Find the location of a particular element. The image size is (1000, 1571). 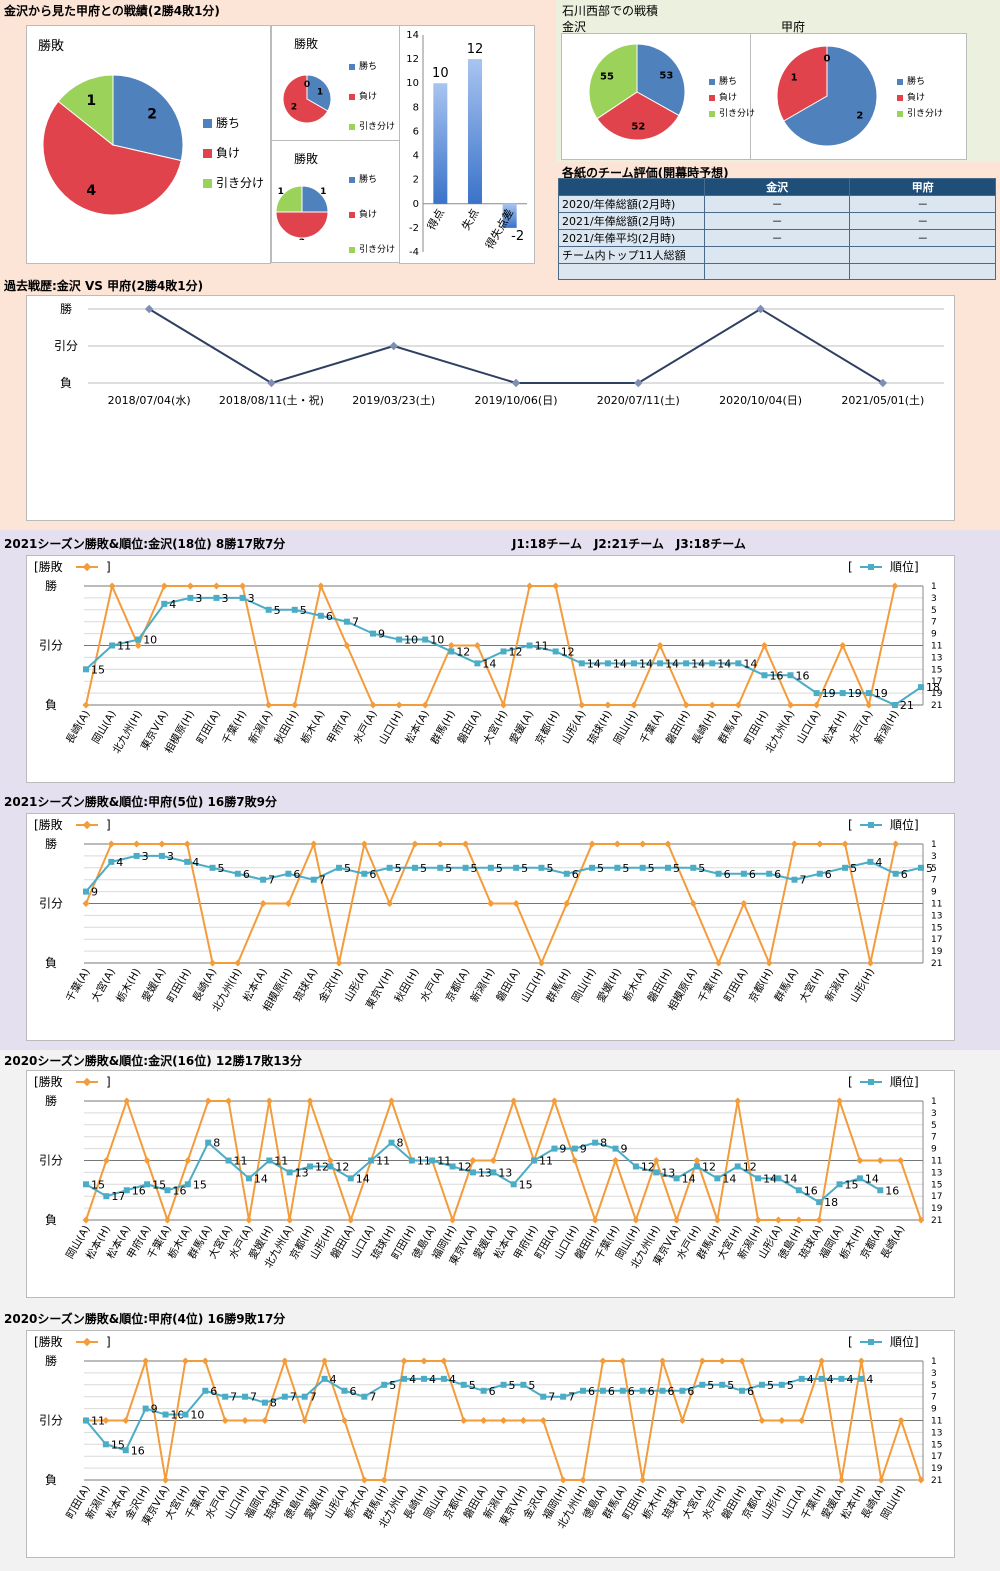

rank-value-label: 8 is located at coordinates (603, 1143).